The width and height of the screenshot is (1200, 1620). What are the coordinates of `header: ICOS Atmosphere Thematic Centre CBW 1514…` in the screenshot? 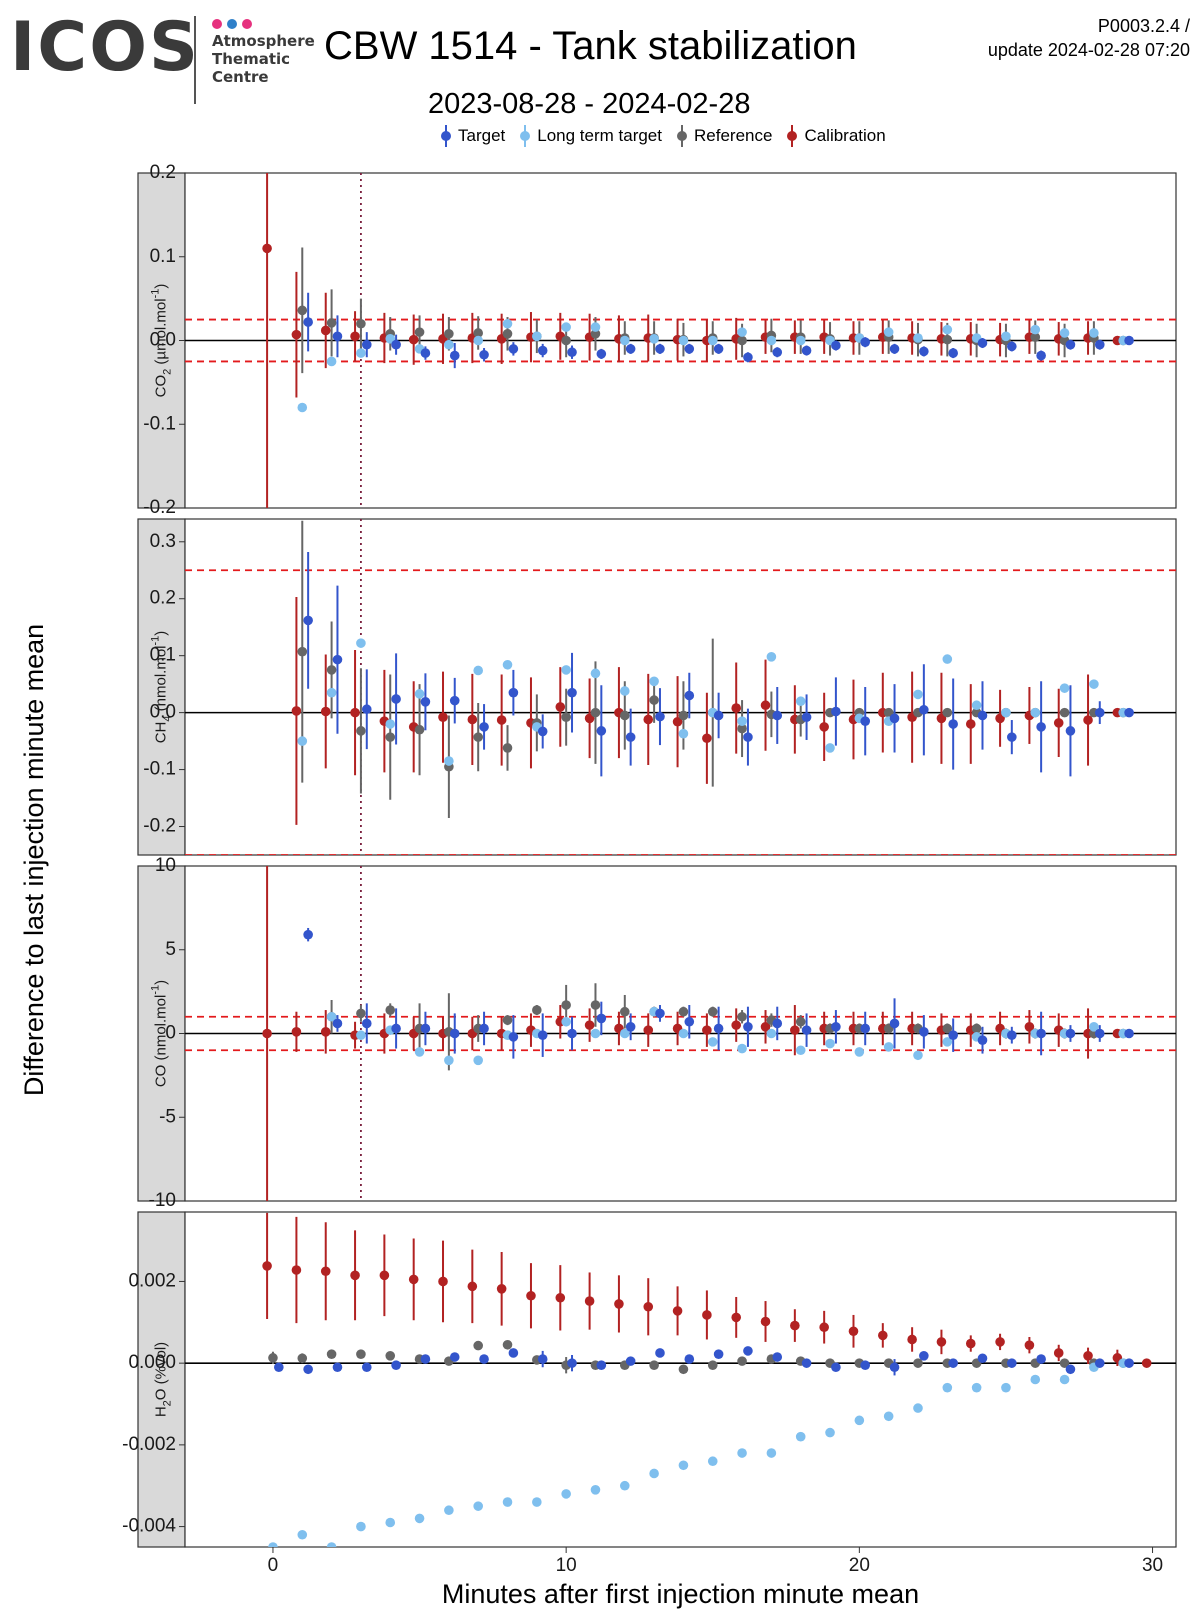 It's located at (600, 80).